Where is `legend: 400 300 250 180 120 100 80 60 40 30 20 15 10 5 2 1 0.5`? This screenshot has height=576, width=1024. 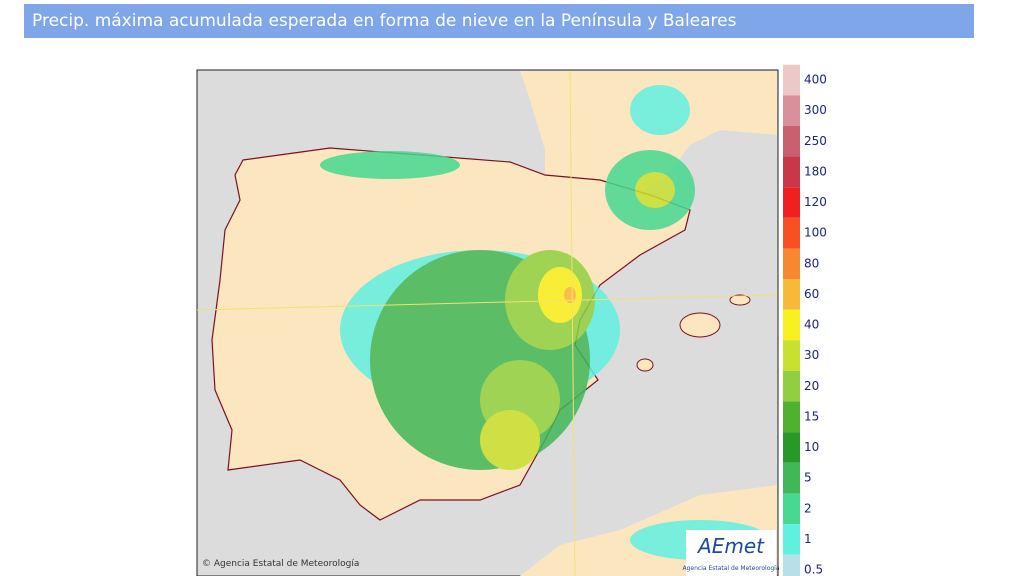 legend: 400 300 250 180 120 100 80 60 40 30 20 15 10 5 2 1 0.5 is located at coordinates (805, 320).